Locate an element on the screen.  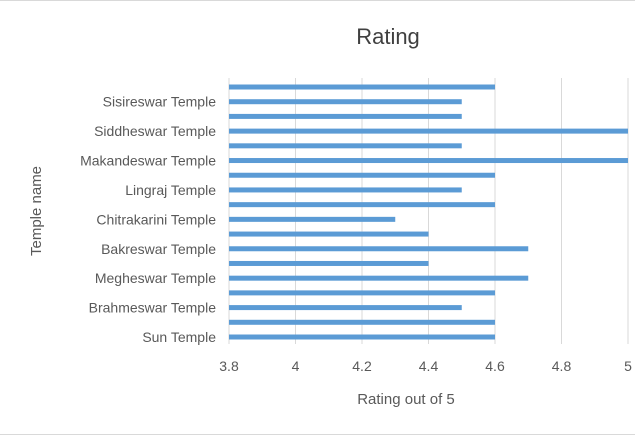
x-tick-label: 4.4 is located at coordinates (429, 366).